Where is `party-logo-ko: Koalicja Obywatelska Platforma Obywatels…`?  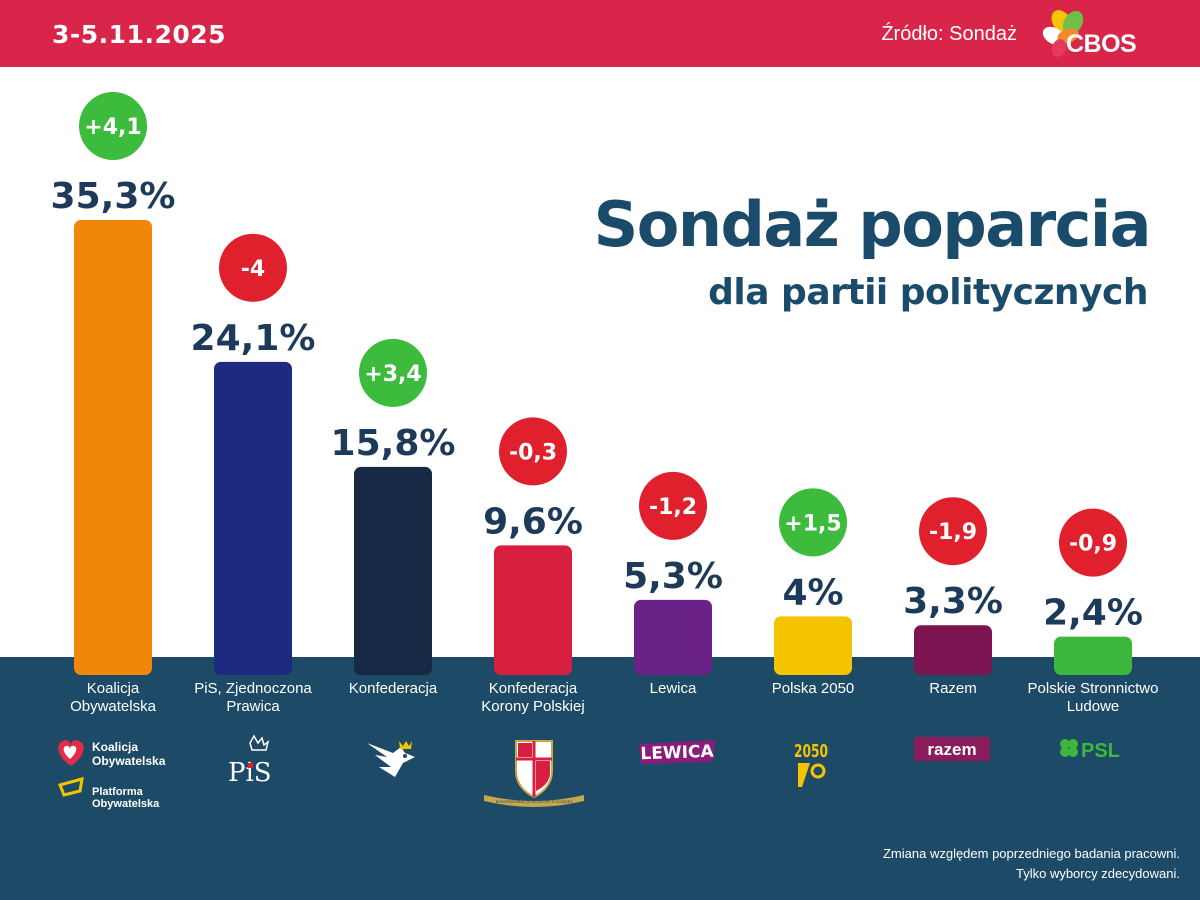
party-logo-ko: Koalicja Obywatelska Platforma Obywatels… is located at coordinates (111, 775).